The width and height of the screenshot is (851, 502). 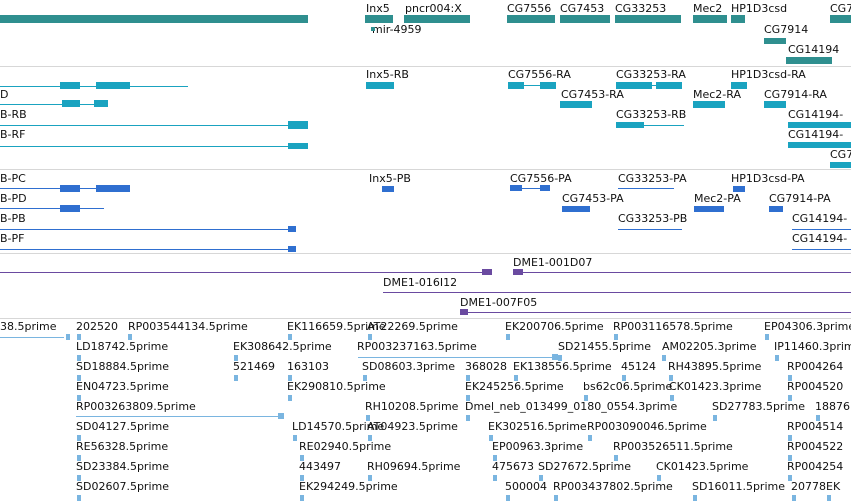 What do you see at coordinates (345, 446) in the screenshot?
I see `est-label: RE02940.5prime` at bounding box center [345, 446].